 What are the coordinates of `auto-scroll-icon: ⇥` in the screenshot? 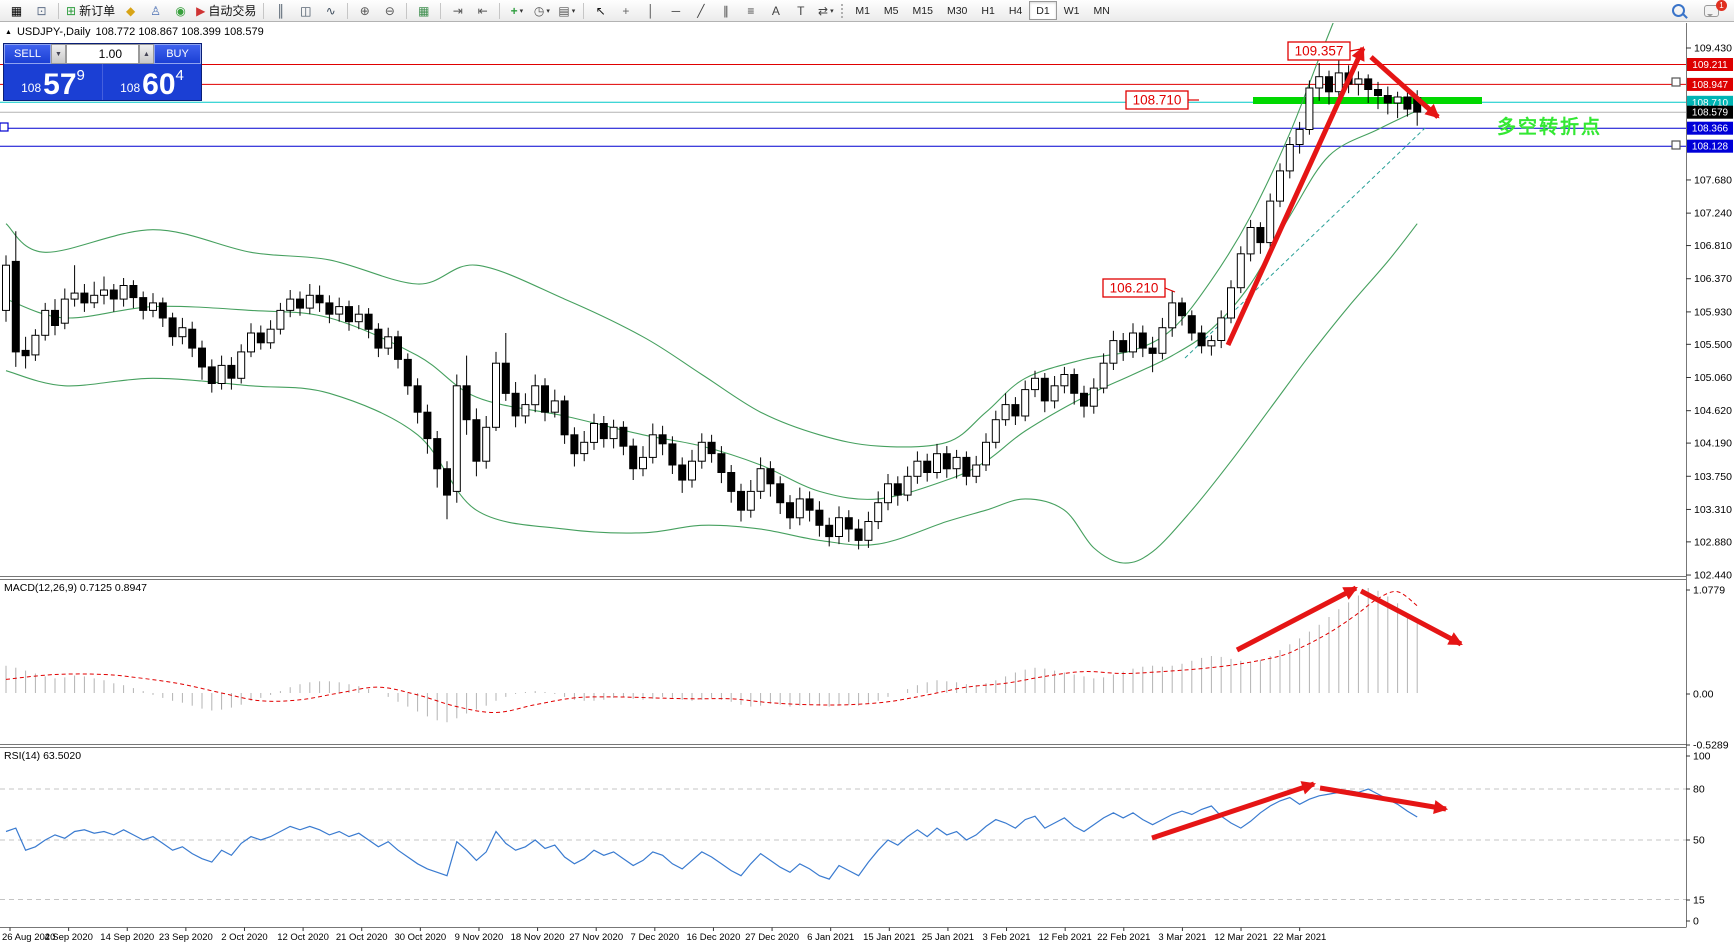 It's located at (457, 11).